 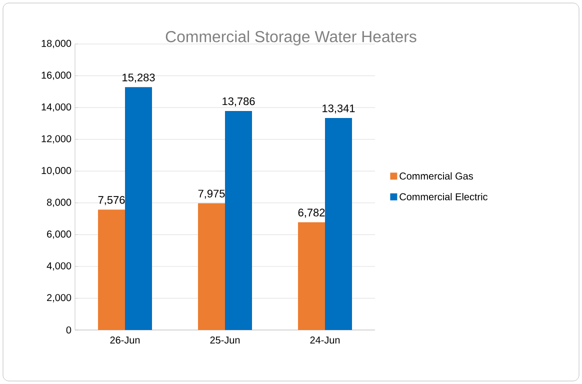 What do you see at coordinates (59, 234) in the screenshot?
I see `y-tick-label: 6,000` at bounding box center [59, 234].